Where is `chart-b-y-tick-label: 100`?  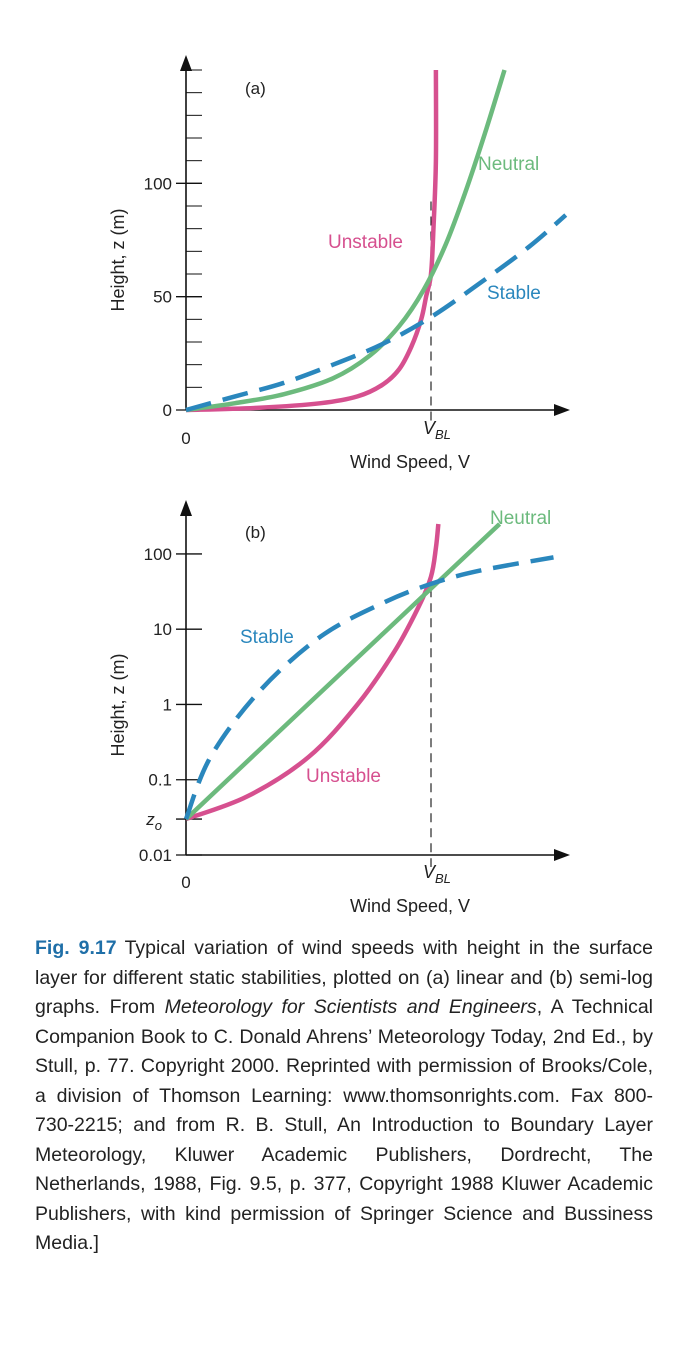
chart-b-y-tick-label: 100 is located at coordinates (158, 554).